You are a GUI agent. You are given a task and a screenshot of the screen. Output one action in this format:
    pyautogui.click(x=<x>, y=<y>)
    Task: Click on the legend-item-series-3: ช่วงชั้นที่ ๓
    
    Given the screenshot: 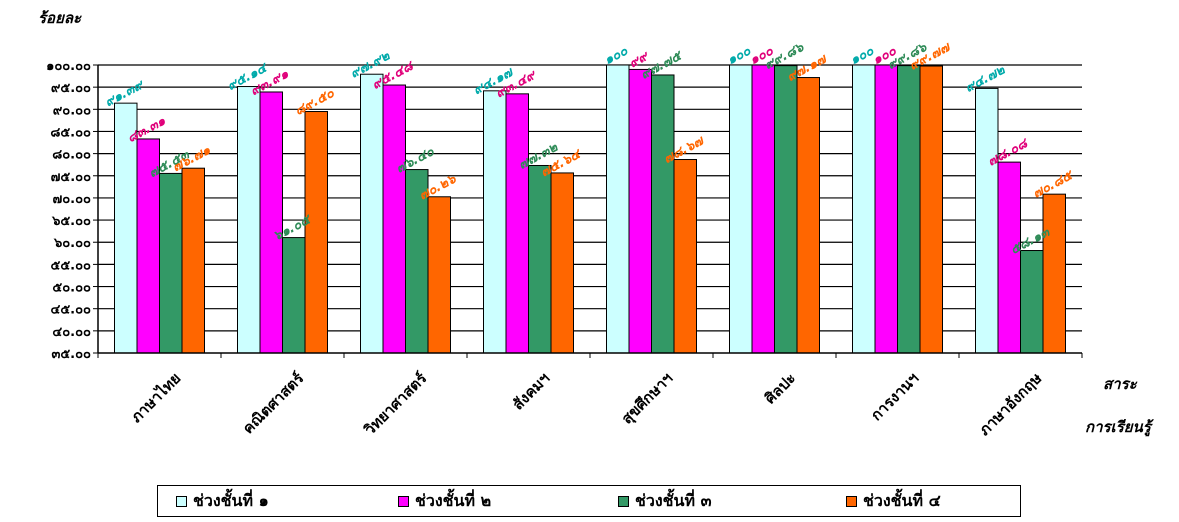 What is the action you would take?
    pyautogui.click(x=665, y=501)
    